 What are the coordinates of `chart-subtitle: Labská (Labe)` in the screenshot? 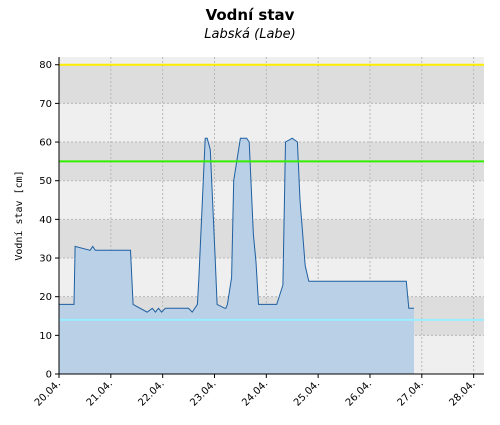 It's located at (250, 34).